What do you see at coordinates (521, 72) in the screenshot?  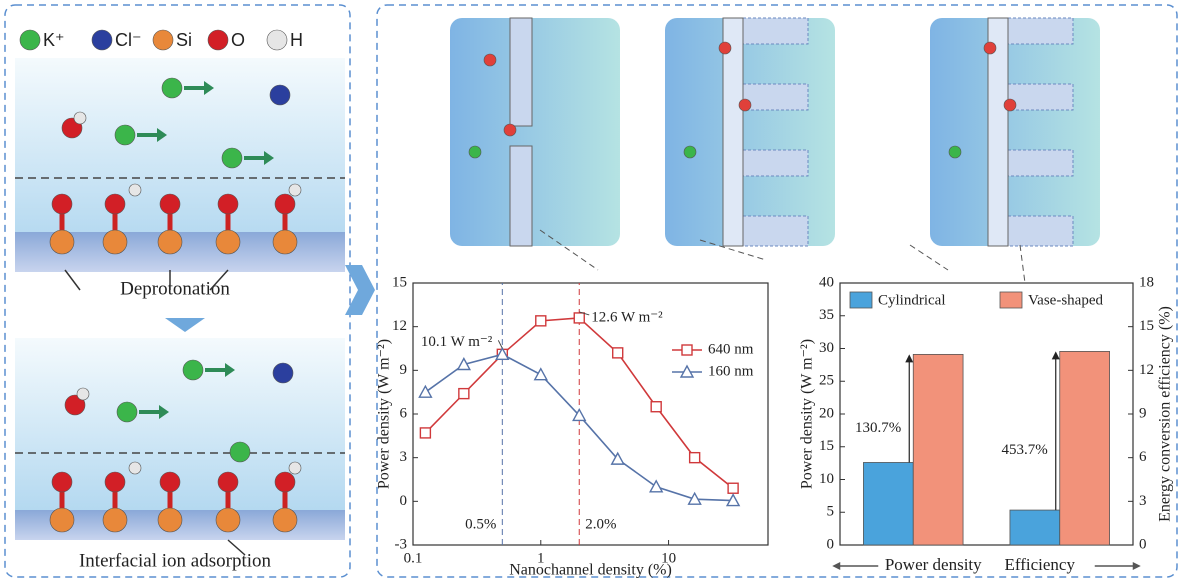 I see `membrane` at bounding box center [521, 72].